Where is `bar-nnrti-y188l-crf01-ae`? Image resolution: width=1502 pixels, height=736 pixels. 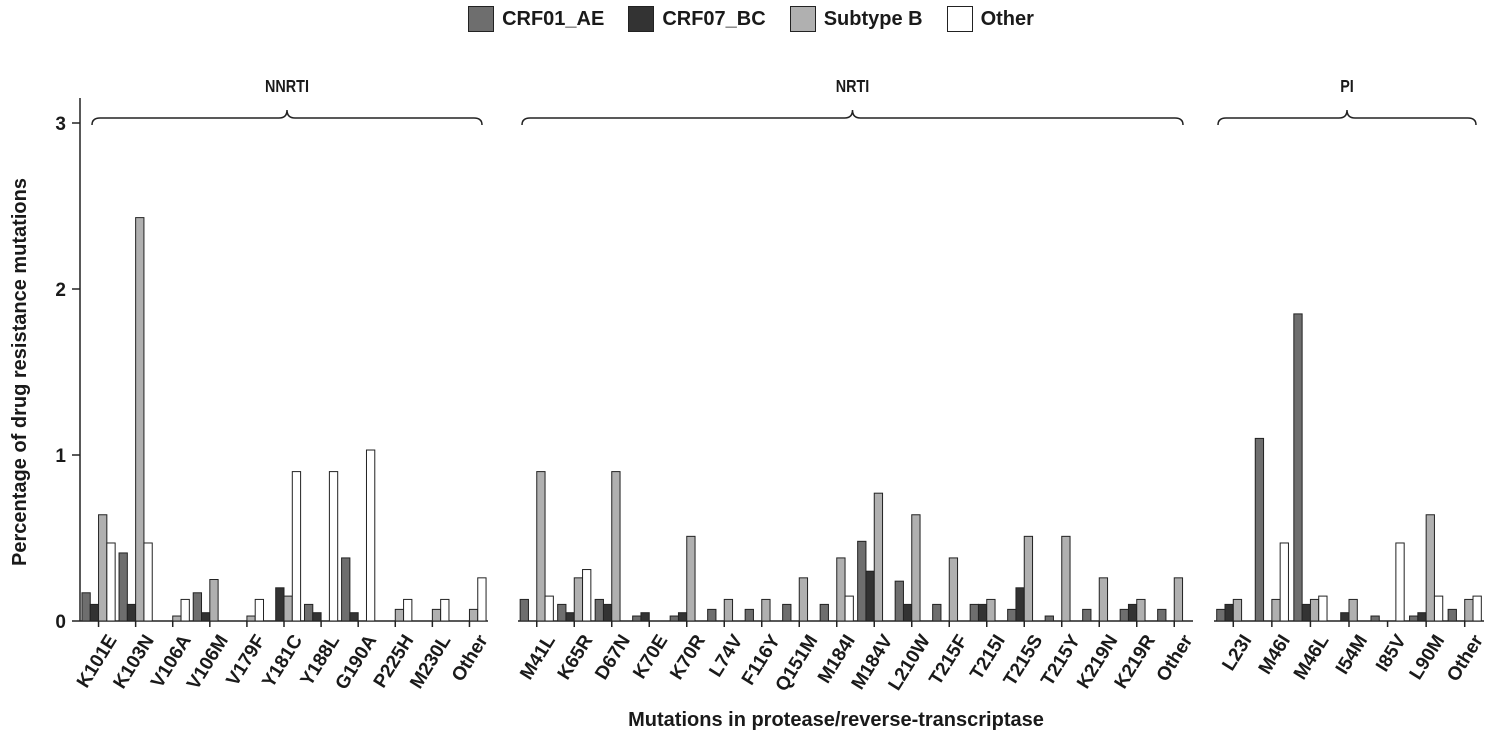
bar-nnrti-y188l-crf01-ae is located at coordinates (308, 612).